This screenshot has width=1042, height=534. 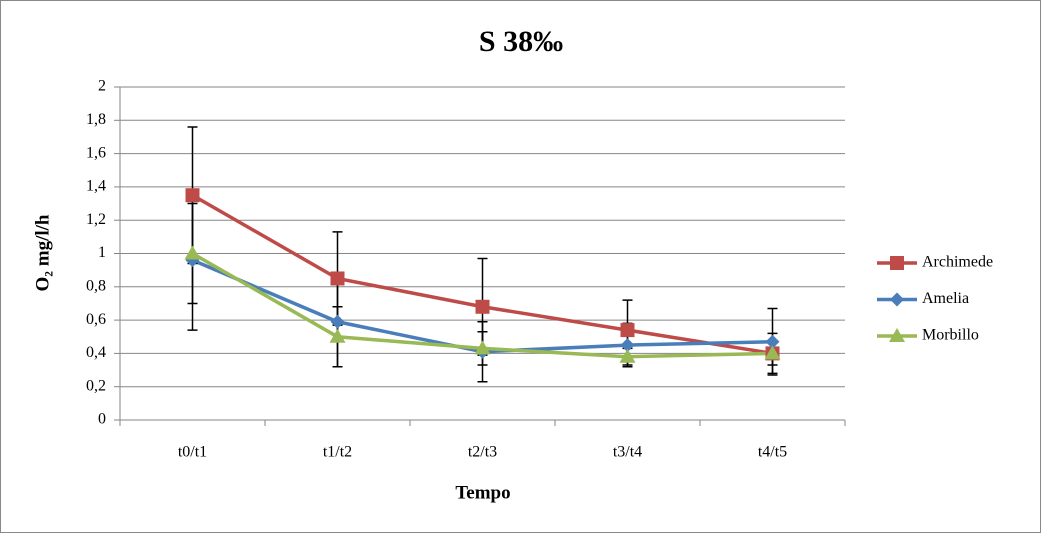 What do you see at coordinates (102, 419) in the screenshot?
I see `y-tick-label: 0` at bounding box center [102, 419].